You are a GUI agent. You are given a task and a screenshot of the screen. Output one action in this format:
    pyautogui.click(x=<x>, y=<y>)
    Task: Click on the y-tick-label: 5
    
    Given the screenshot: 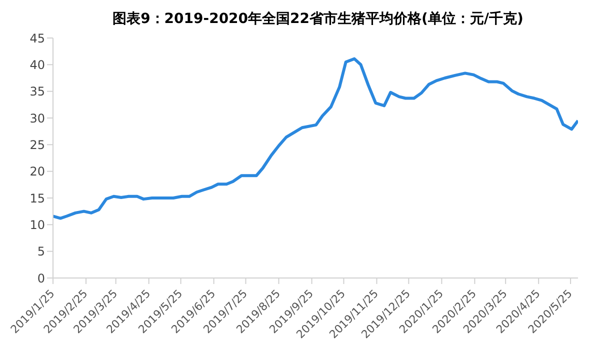 What is the action you would take?
    pyautogui.click(x=41, y=251)
    